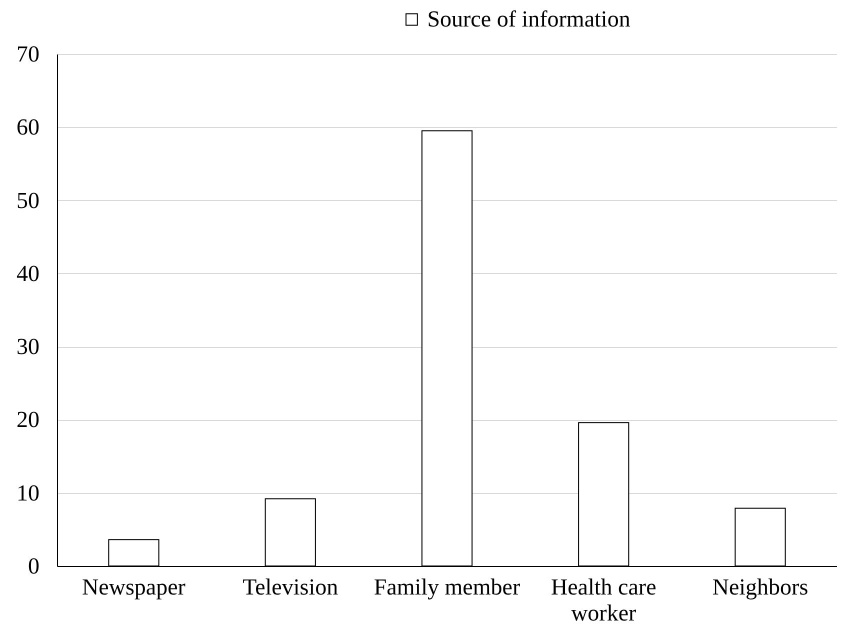  I want to click on x-tick-label: Television, so click(290, 587).